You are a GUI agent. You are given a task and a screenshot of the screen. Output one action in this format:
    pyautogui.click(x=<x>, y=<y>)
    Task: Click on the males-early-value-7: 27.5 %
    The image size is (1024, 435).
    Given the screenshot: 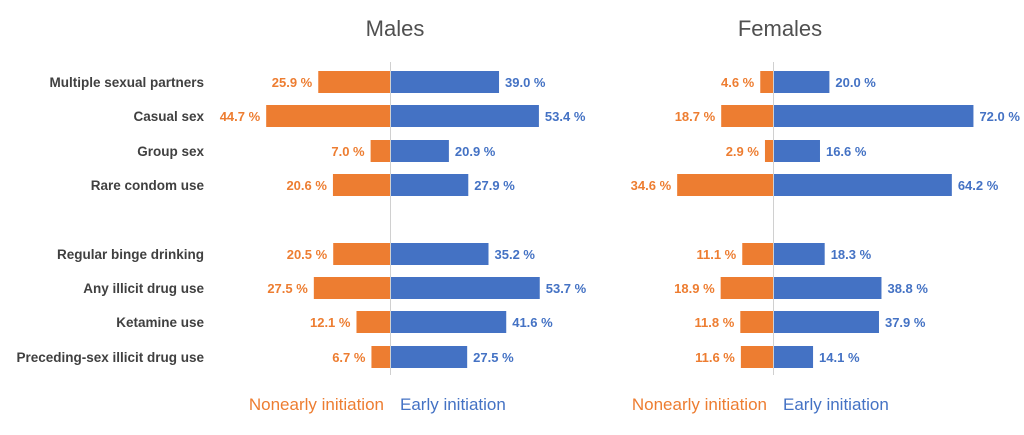 What is the action you would take?
    pyautogui.click(x=493, y=357)
    